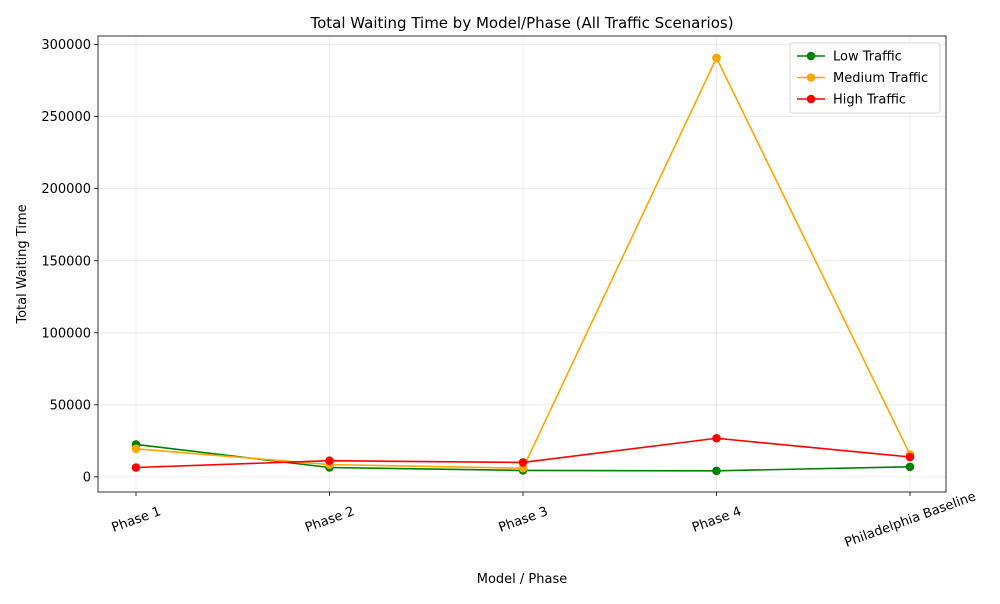  What do you see at coordinates (87, 477) in the screenshot?
I see `y-tick-label: 0` at bounding box center [87, 477].